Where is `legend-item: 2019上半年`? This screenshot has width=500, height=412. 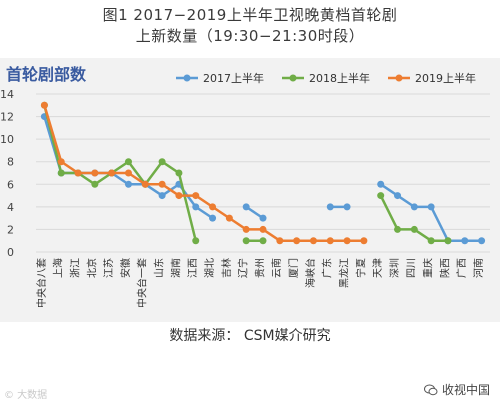
legend-item: 2019上半年 is located at coordinates (432, 78).